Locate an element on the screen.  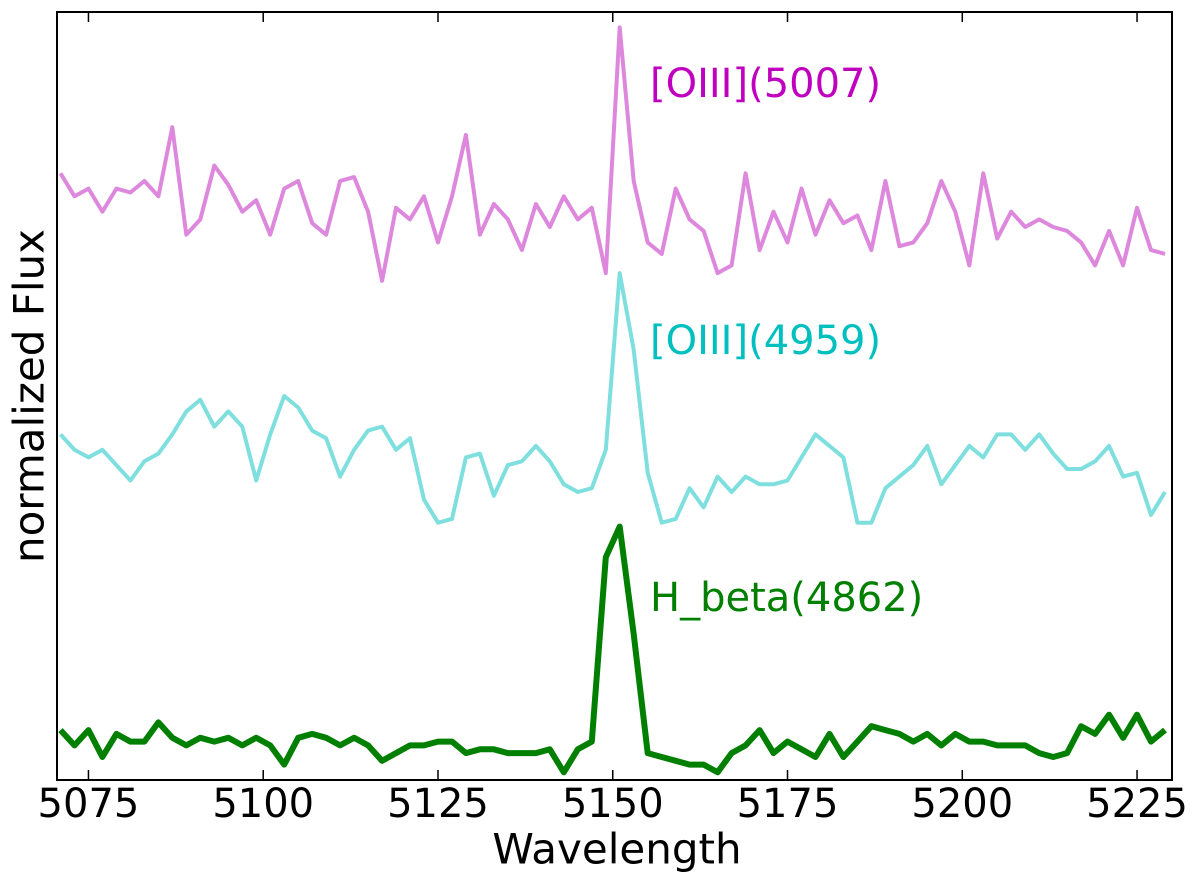
x-tick-label: 5075 is located at coordinates (89, 804).